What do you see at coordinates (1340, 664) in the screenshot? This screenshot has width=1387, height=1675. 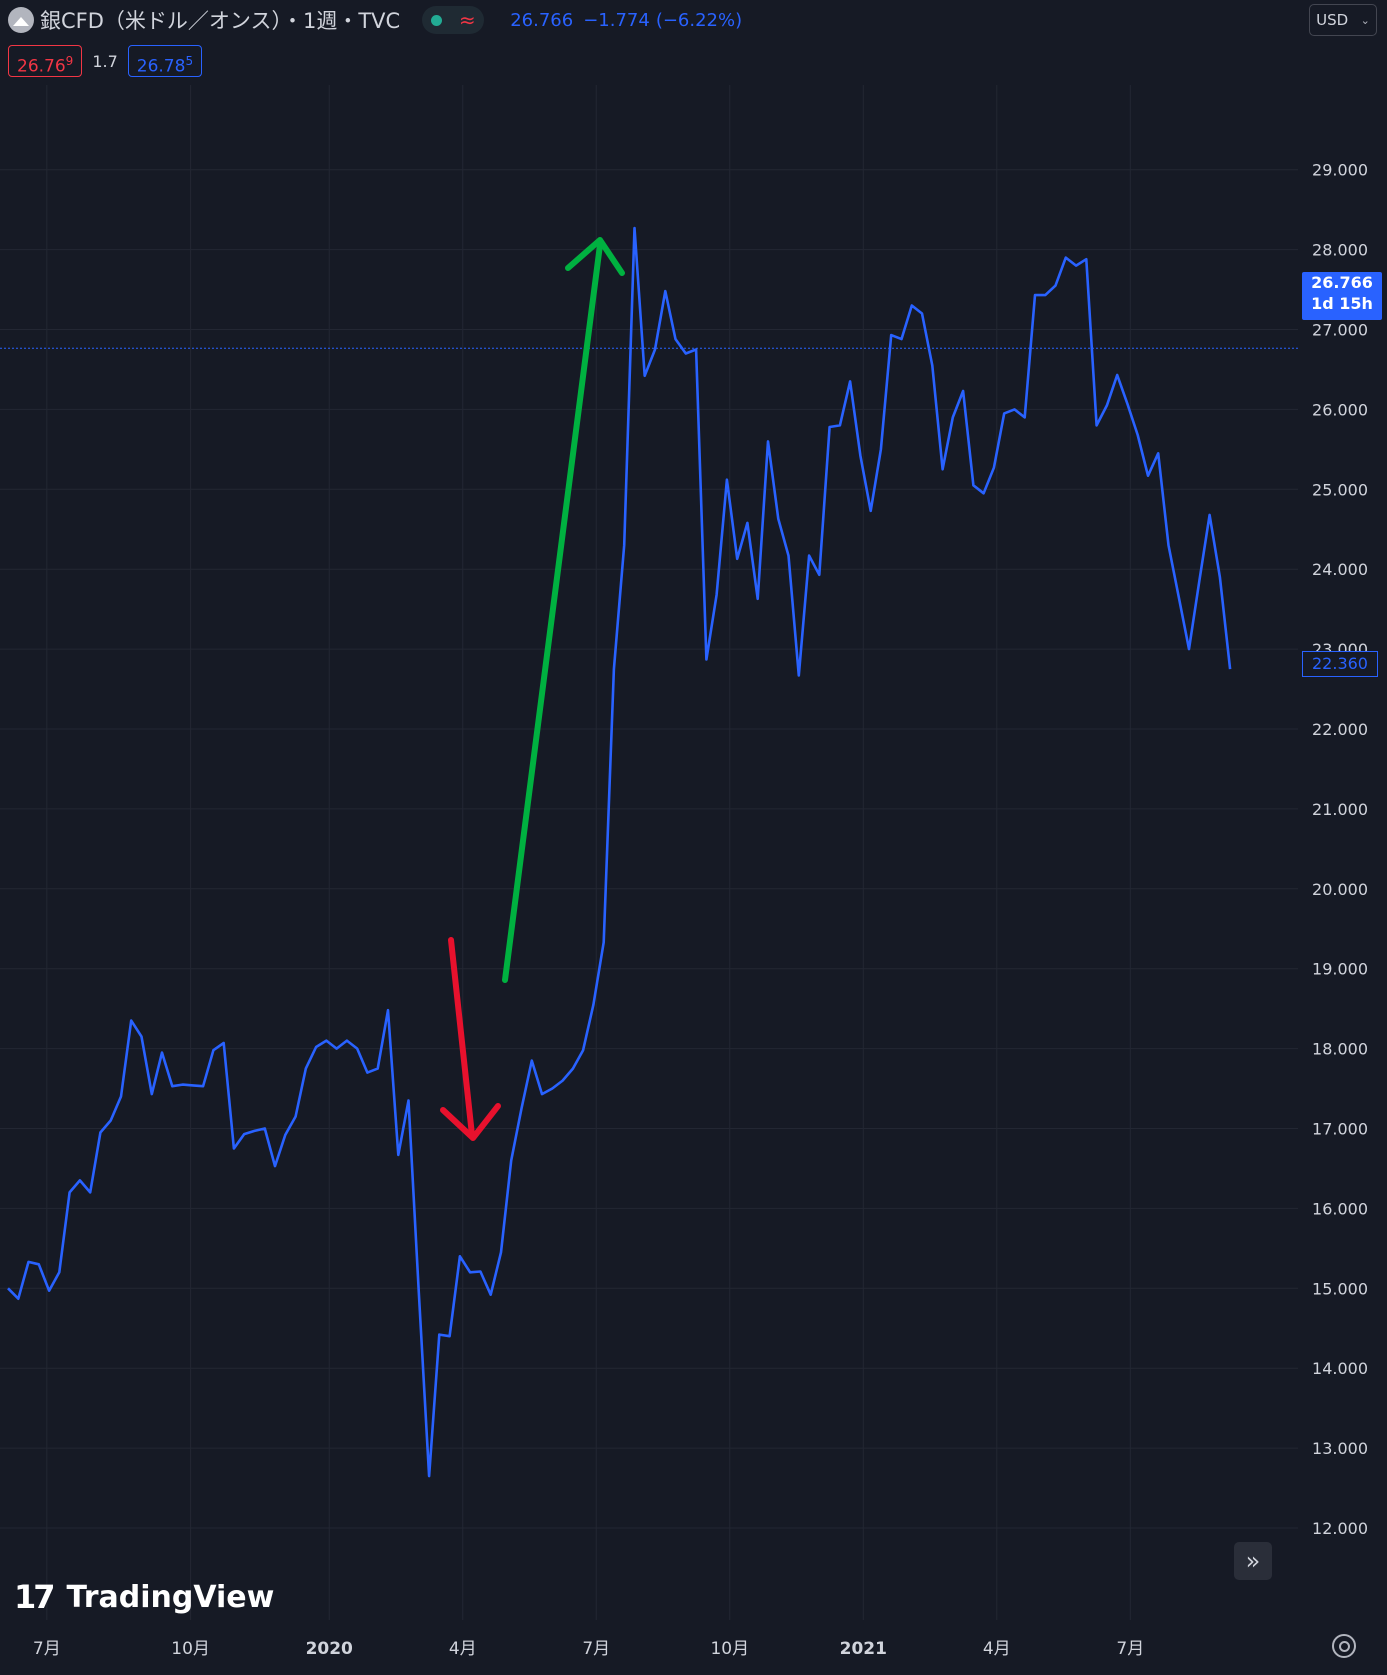 I see `low-price-label: 22.360` at bounding box center [1340, 664].